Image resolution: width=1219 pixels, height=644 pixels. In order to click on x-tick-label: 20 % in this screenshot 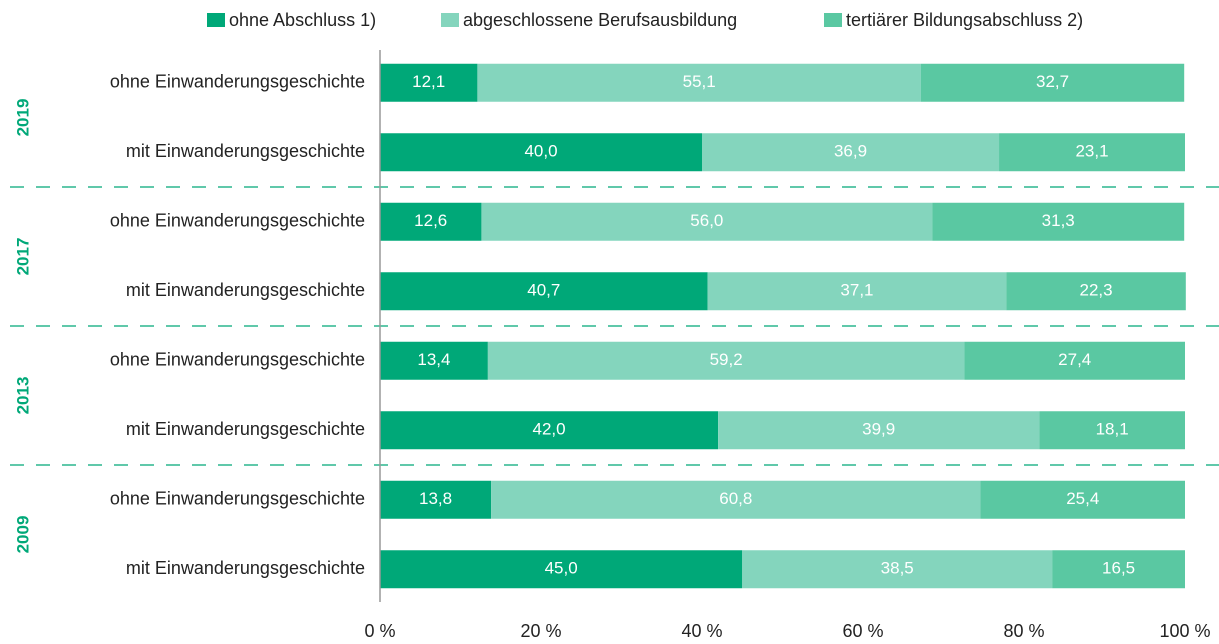, I will do `click(540, 631)`.